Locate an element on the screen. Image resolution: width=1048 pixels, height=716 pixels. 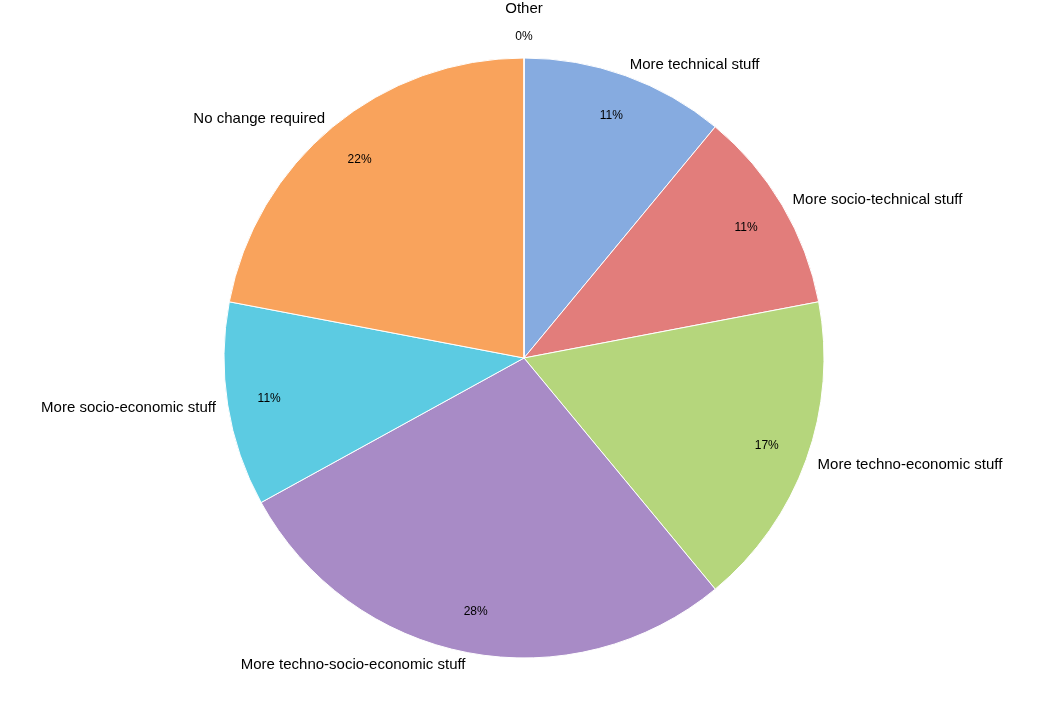
data-label: 28% is located at coordinates (475, 611).